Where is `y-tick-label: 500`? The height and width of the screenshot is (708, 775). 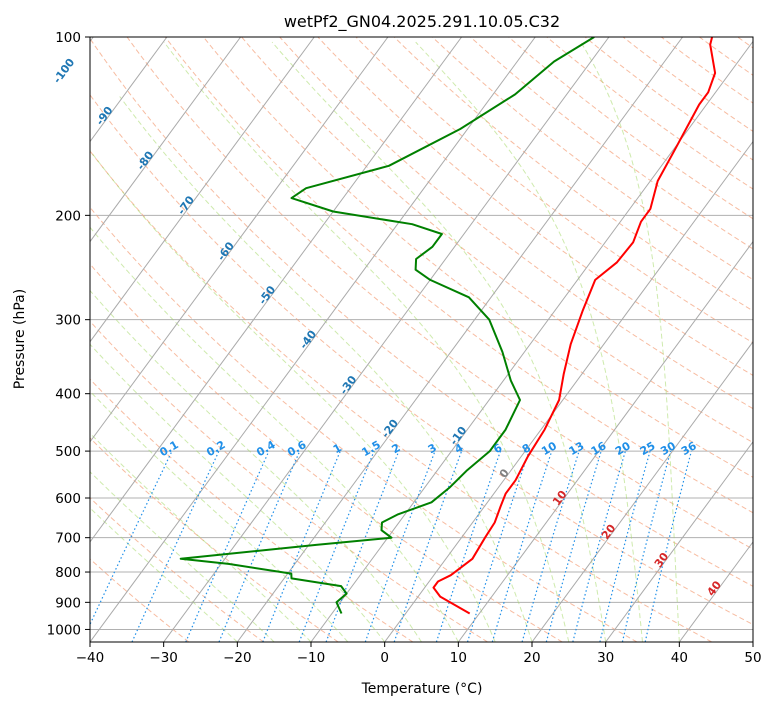 y-tick-label: 500 is located at coordinates (68, 452).